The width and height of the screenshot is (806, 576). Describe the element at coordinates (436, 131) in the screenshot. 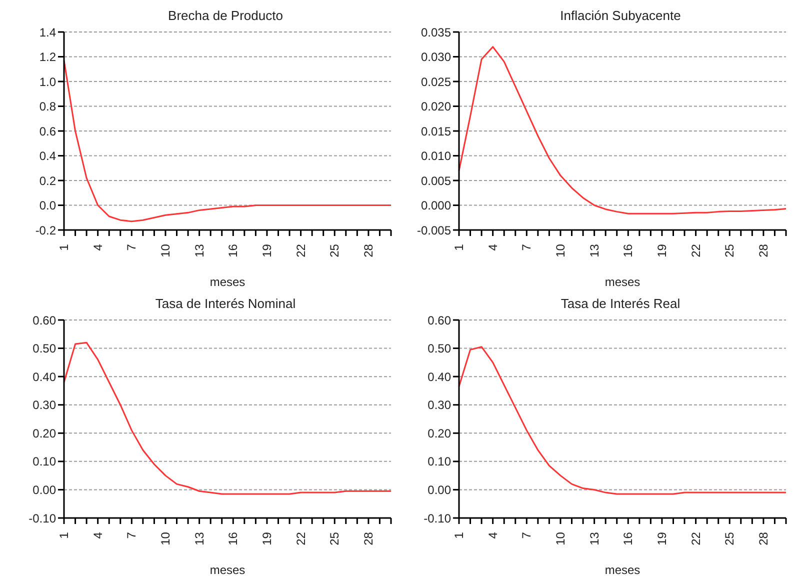

I see `y-tick-label: 0.015` at that location.